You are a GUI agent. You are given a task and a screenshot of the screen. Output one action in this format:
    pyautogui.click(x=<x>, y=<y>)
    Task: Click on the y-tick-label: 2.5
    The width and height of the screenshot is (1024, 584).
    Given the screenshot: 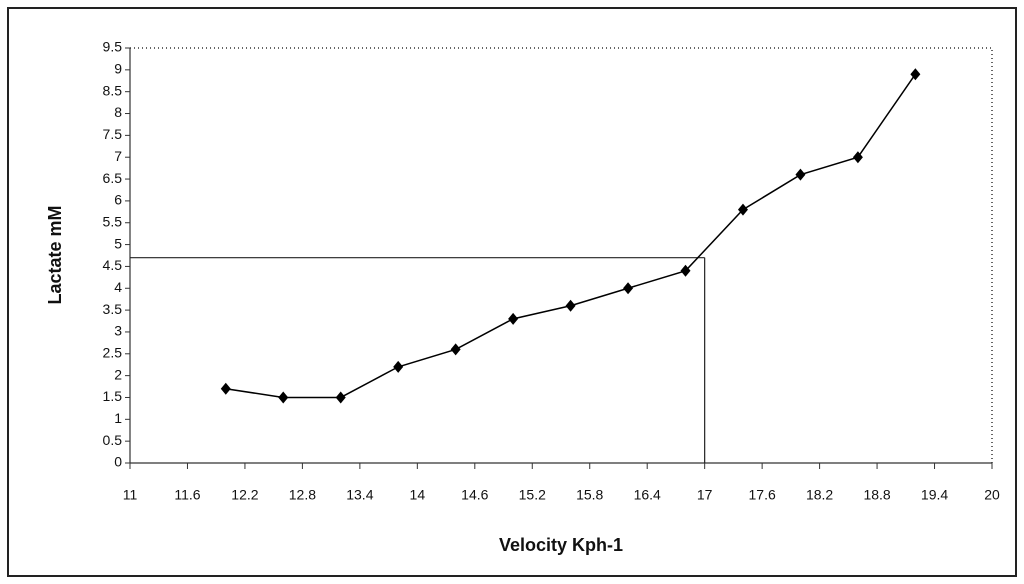 What is the action you would take?
    pyautogui.click(x=113, y=352)
    